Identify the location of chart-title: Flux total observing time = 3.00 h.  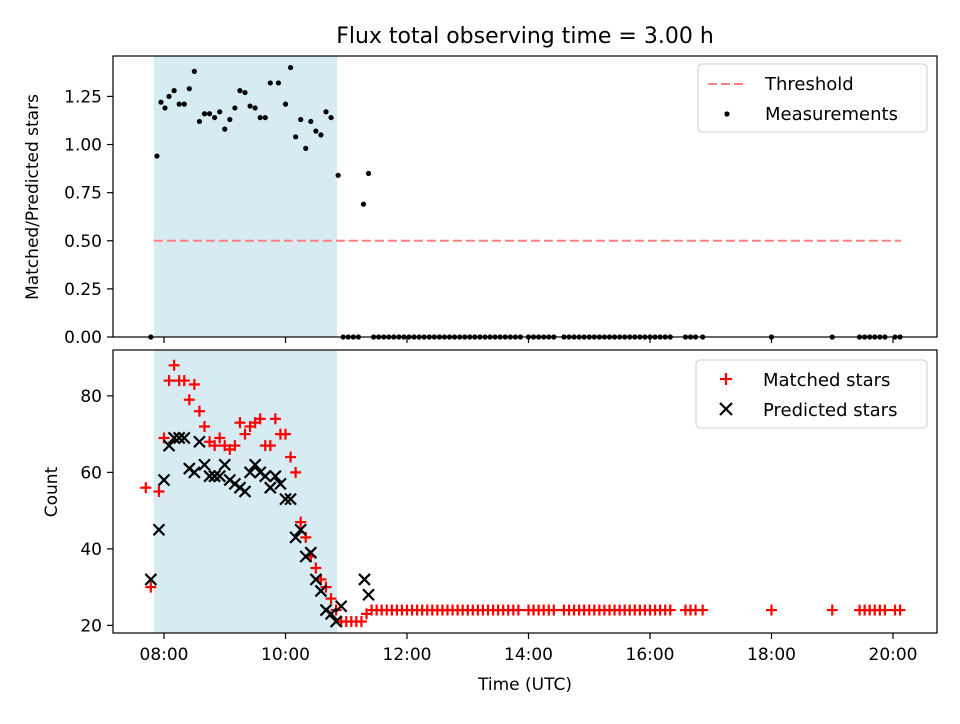
(525, 36).